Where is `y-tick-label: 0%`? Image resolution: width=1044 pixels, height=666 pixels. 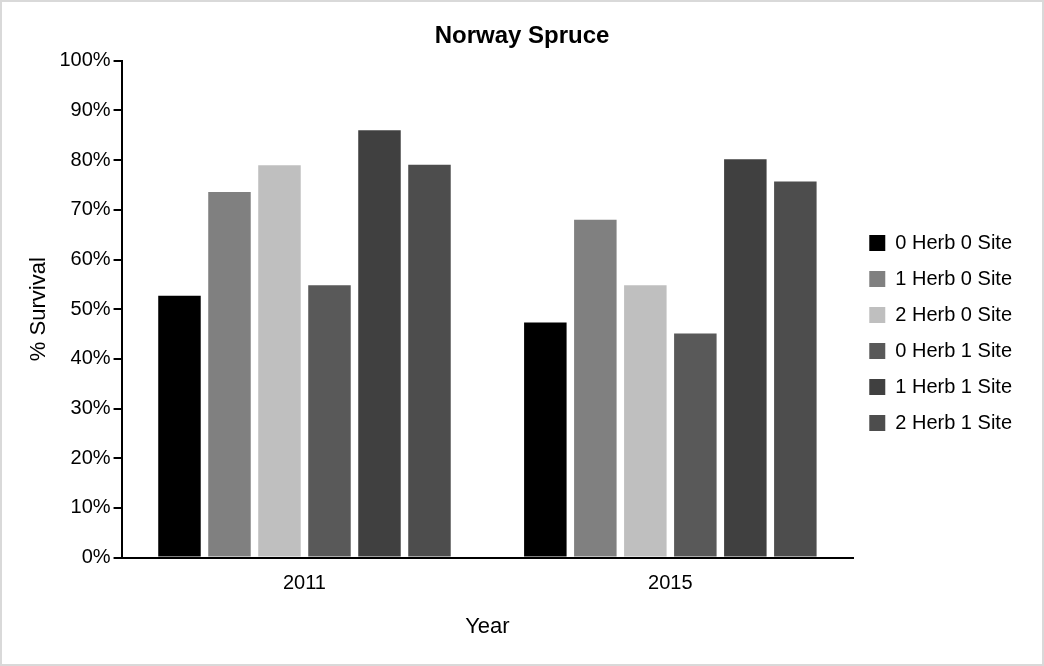
y-tick-label: 0% is located at coordinates (96, 556).